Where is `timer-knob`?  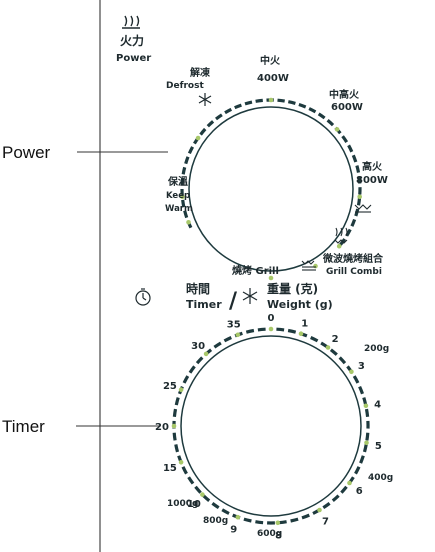
timer-knob is located at coordinates (271, 426).